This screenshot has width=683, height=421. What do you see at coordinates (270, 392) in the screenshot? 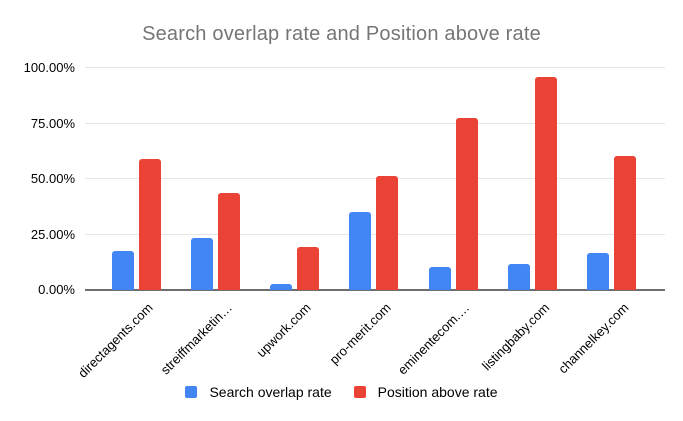
I see `legend-label: Search overlap rate` at bounding box center [270, 392].